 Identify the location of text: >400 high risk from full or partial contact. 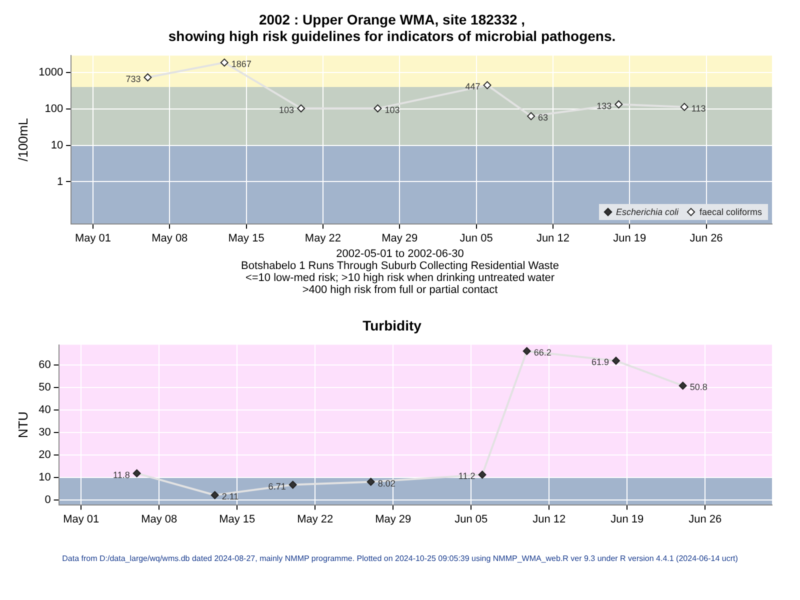
(400, 290).